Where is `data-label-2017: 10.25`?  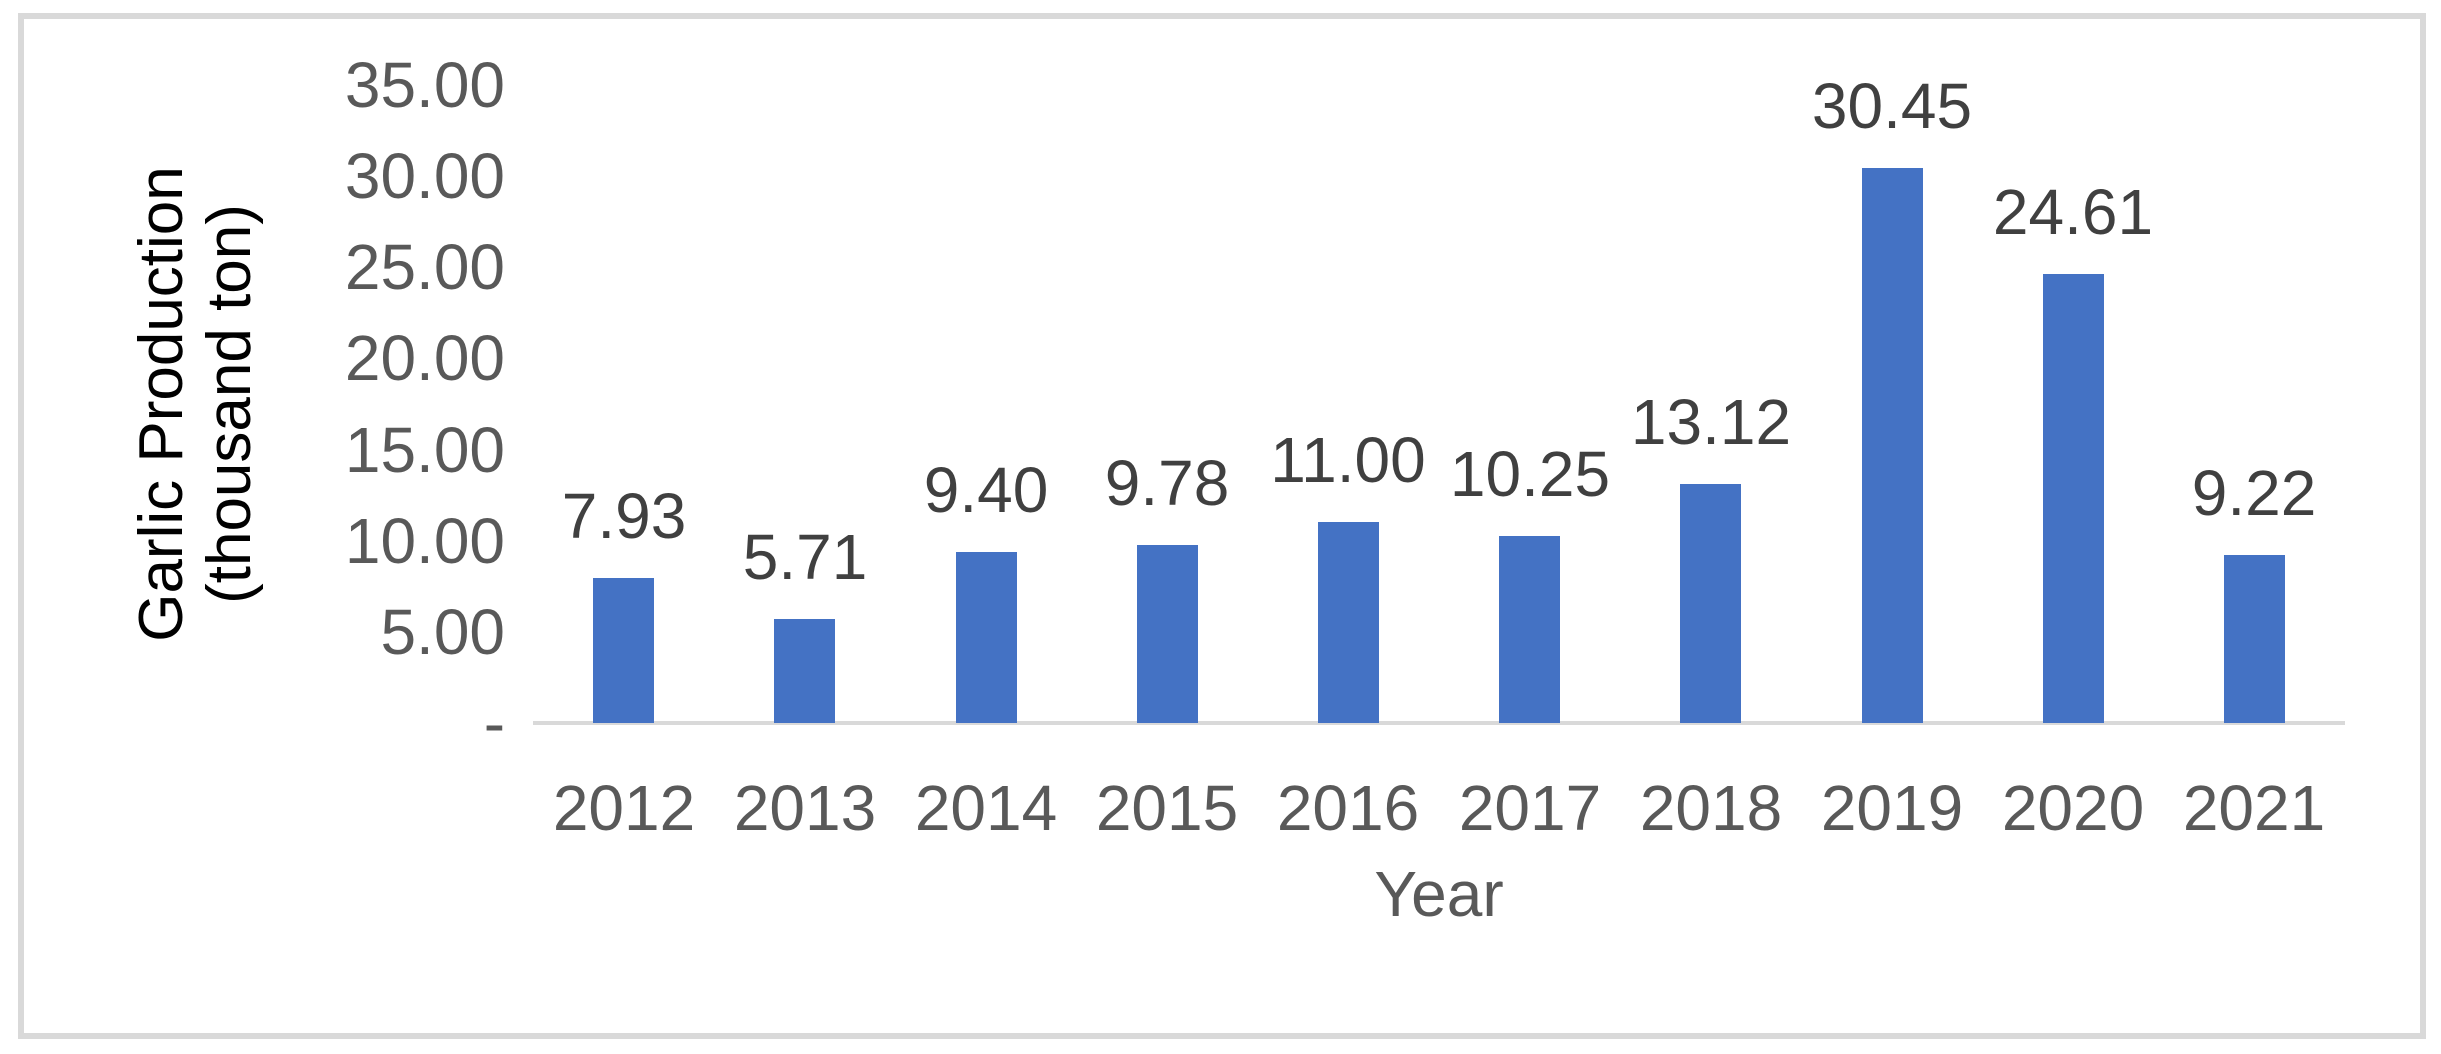
data-label-2017: 10.25 is located at coordinates (1530, 474).